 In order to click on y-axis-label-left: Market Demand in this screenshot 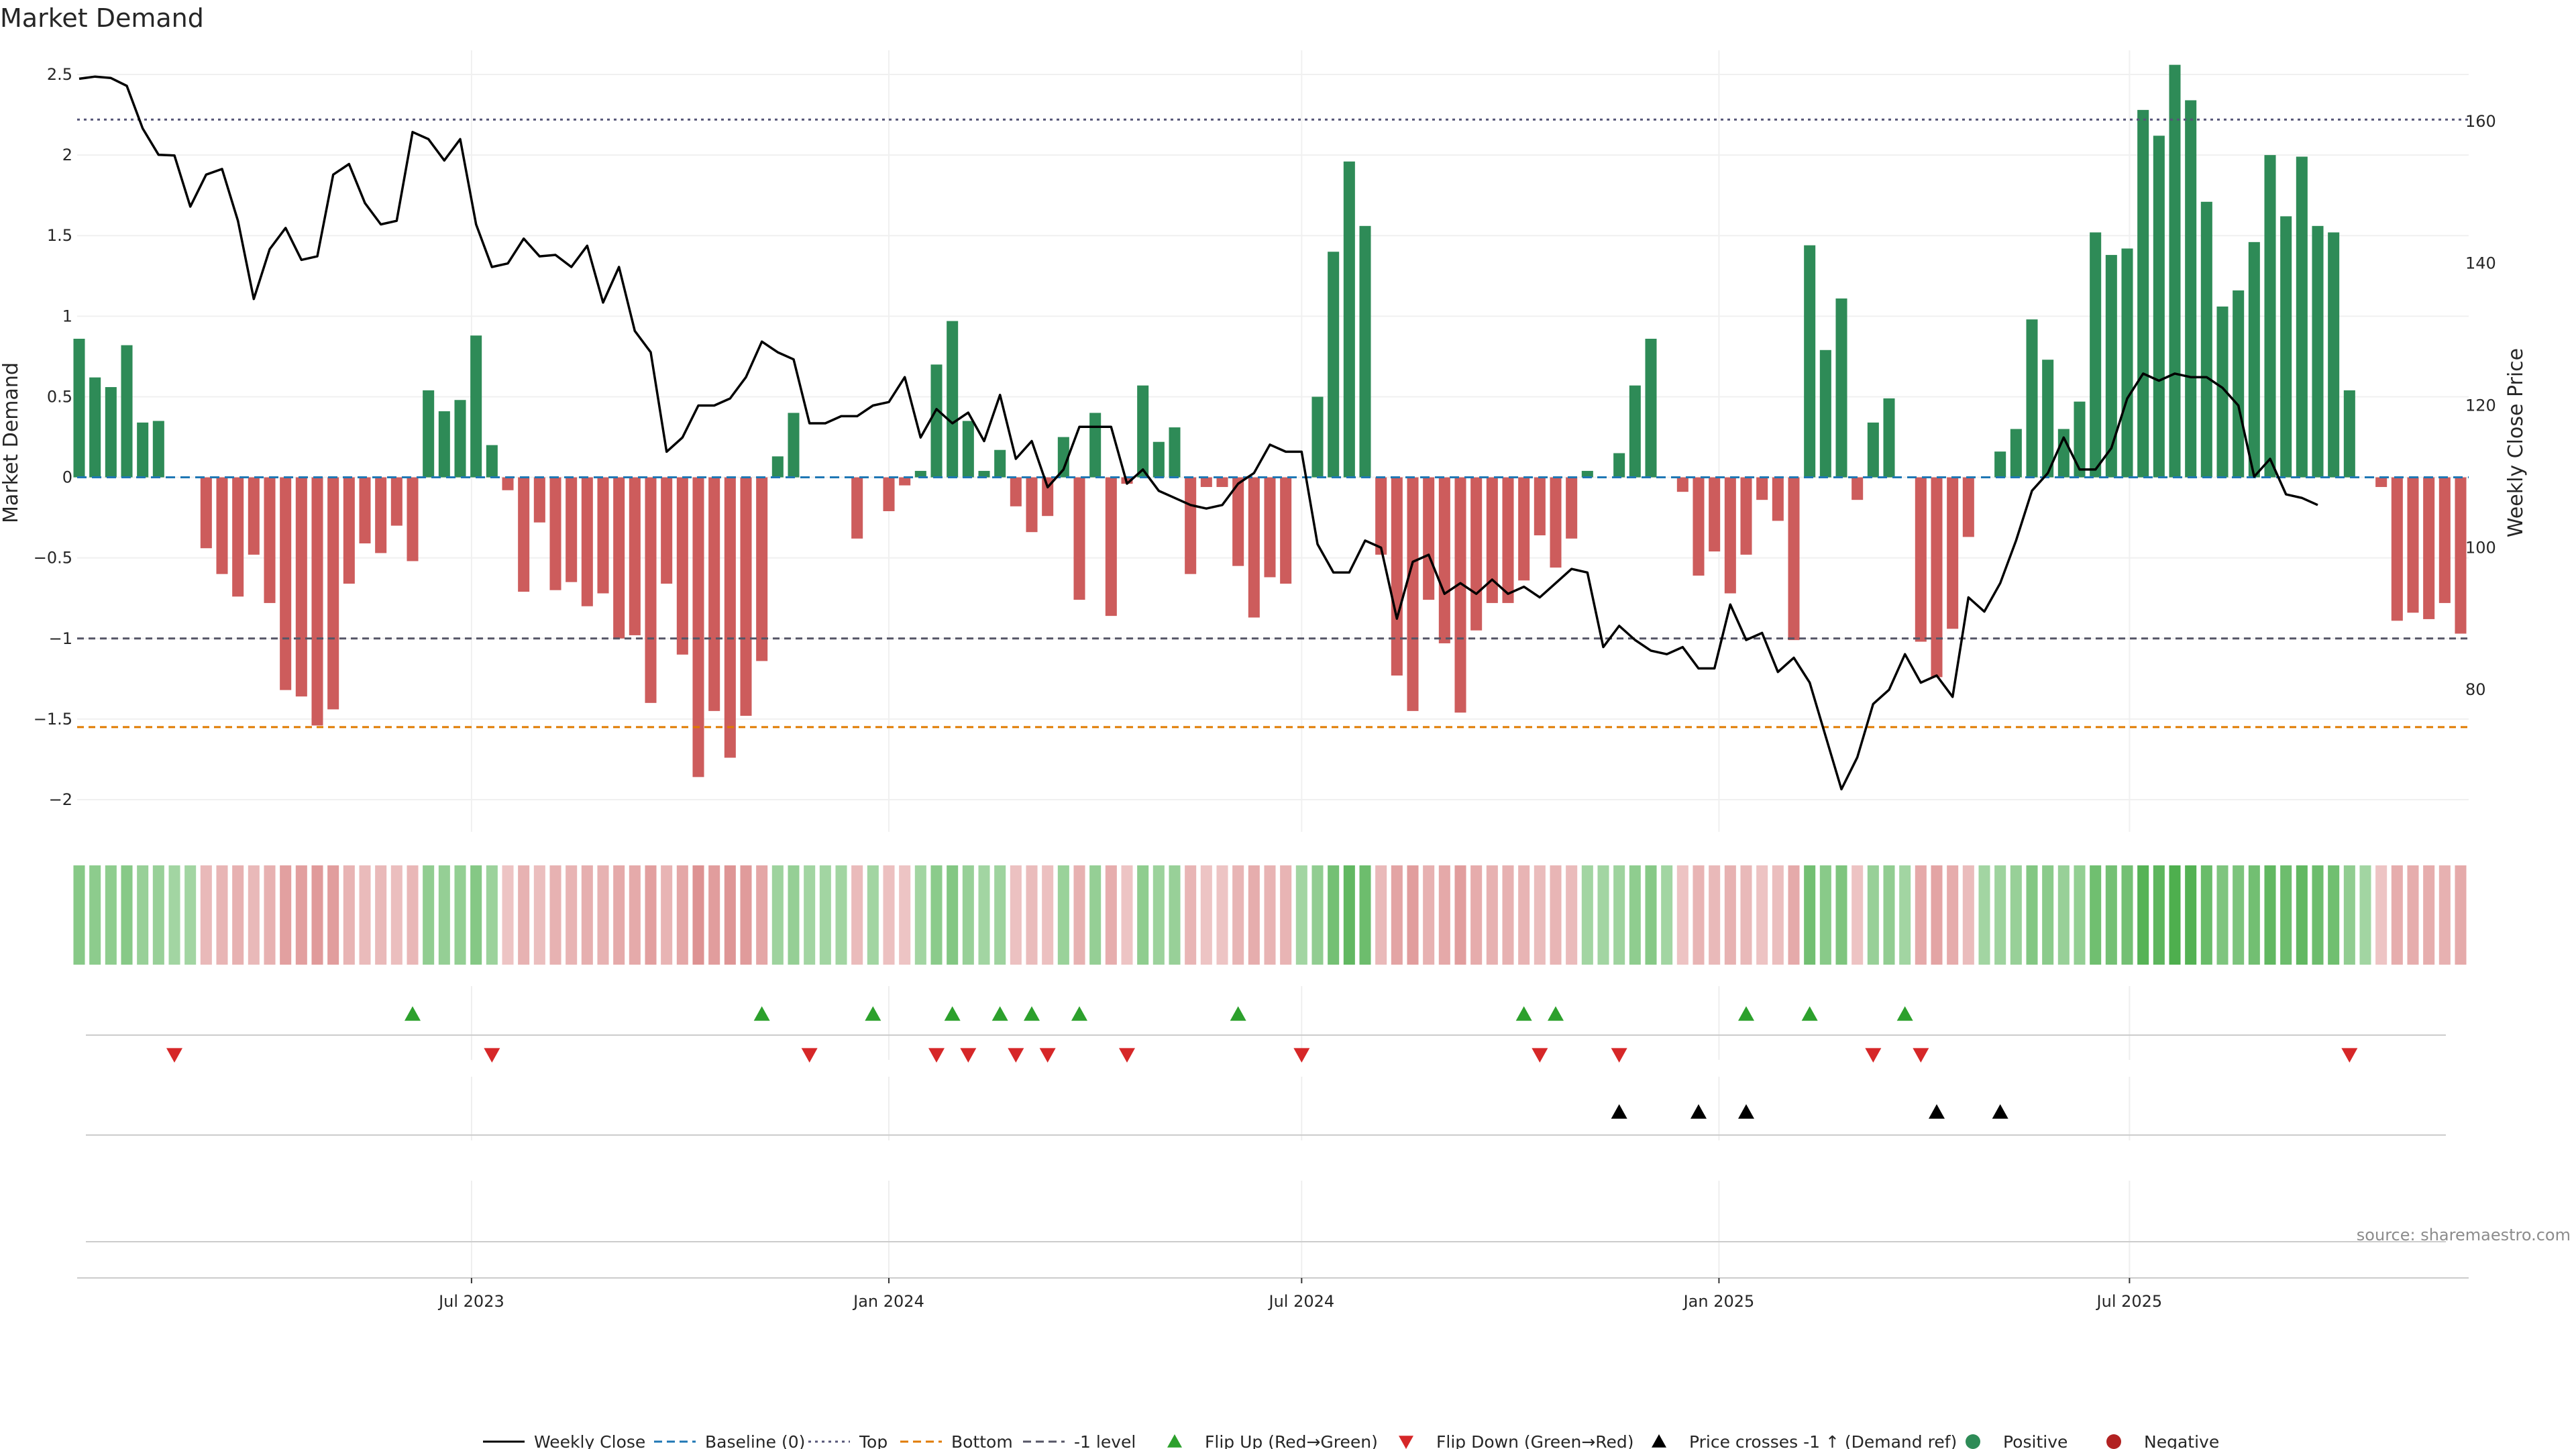, I will do `click(11, 442)`.